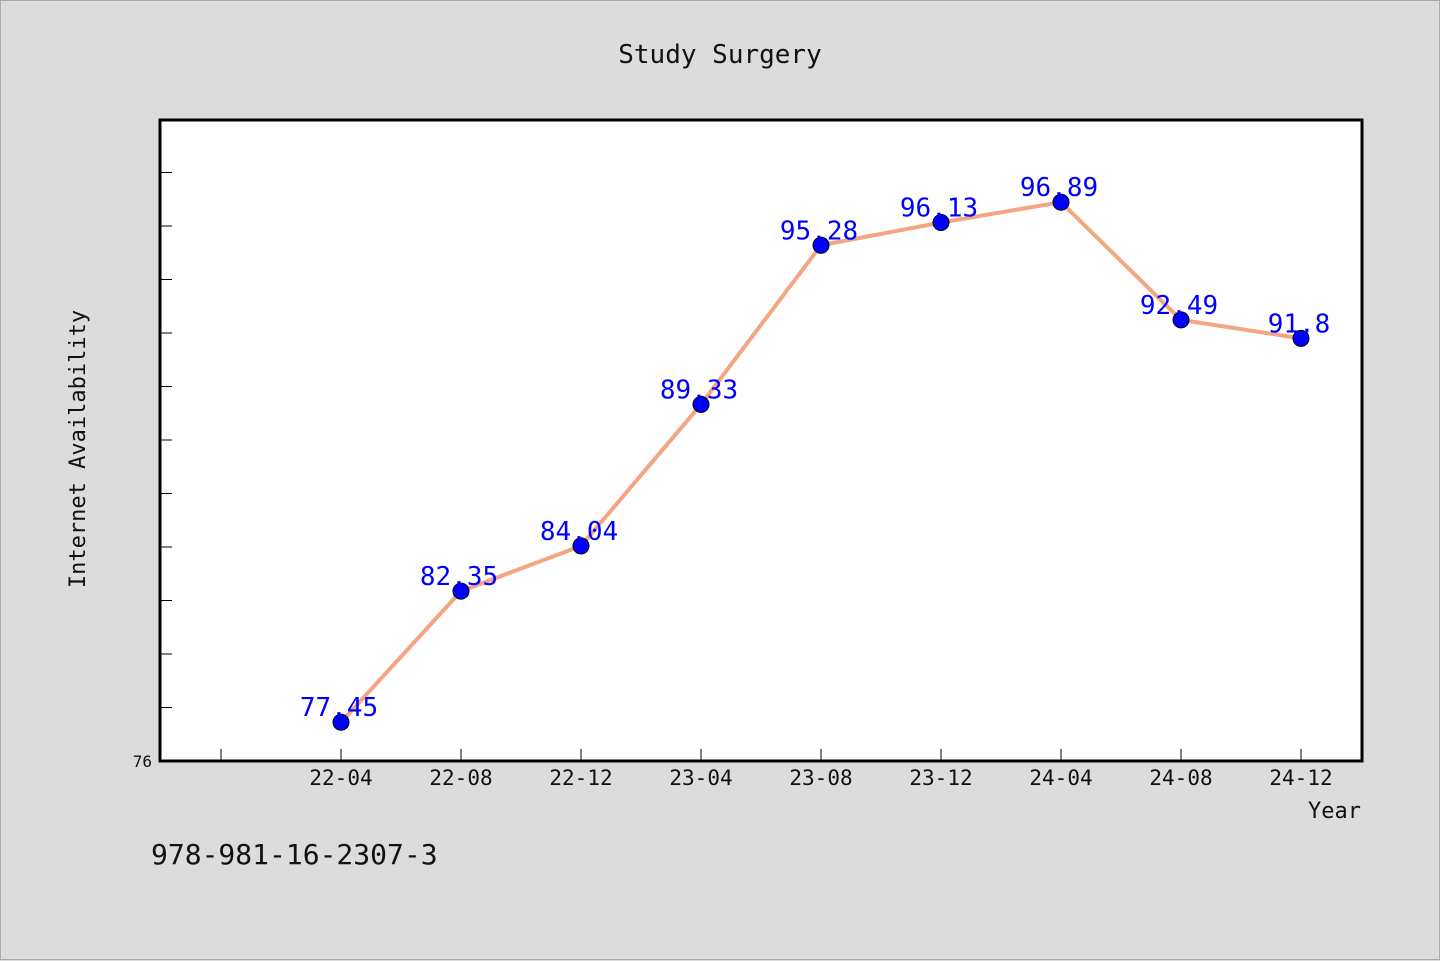 The width and height of the screenshot is (1440, 961). What do you see at coordinates (1300, 778) in the screenshot?
I see `x-tick-label: 24-12` at bounding box center [1300, 778].